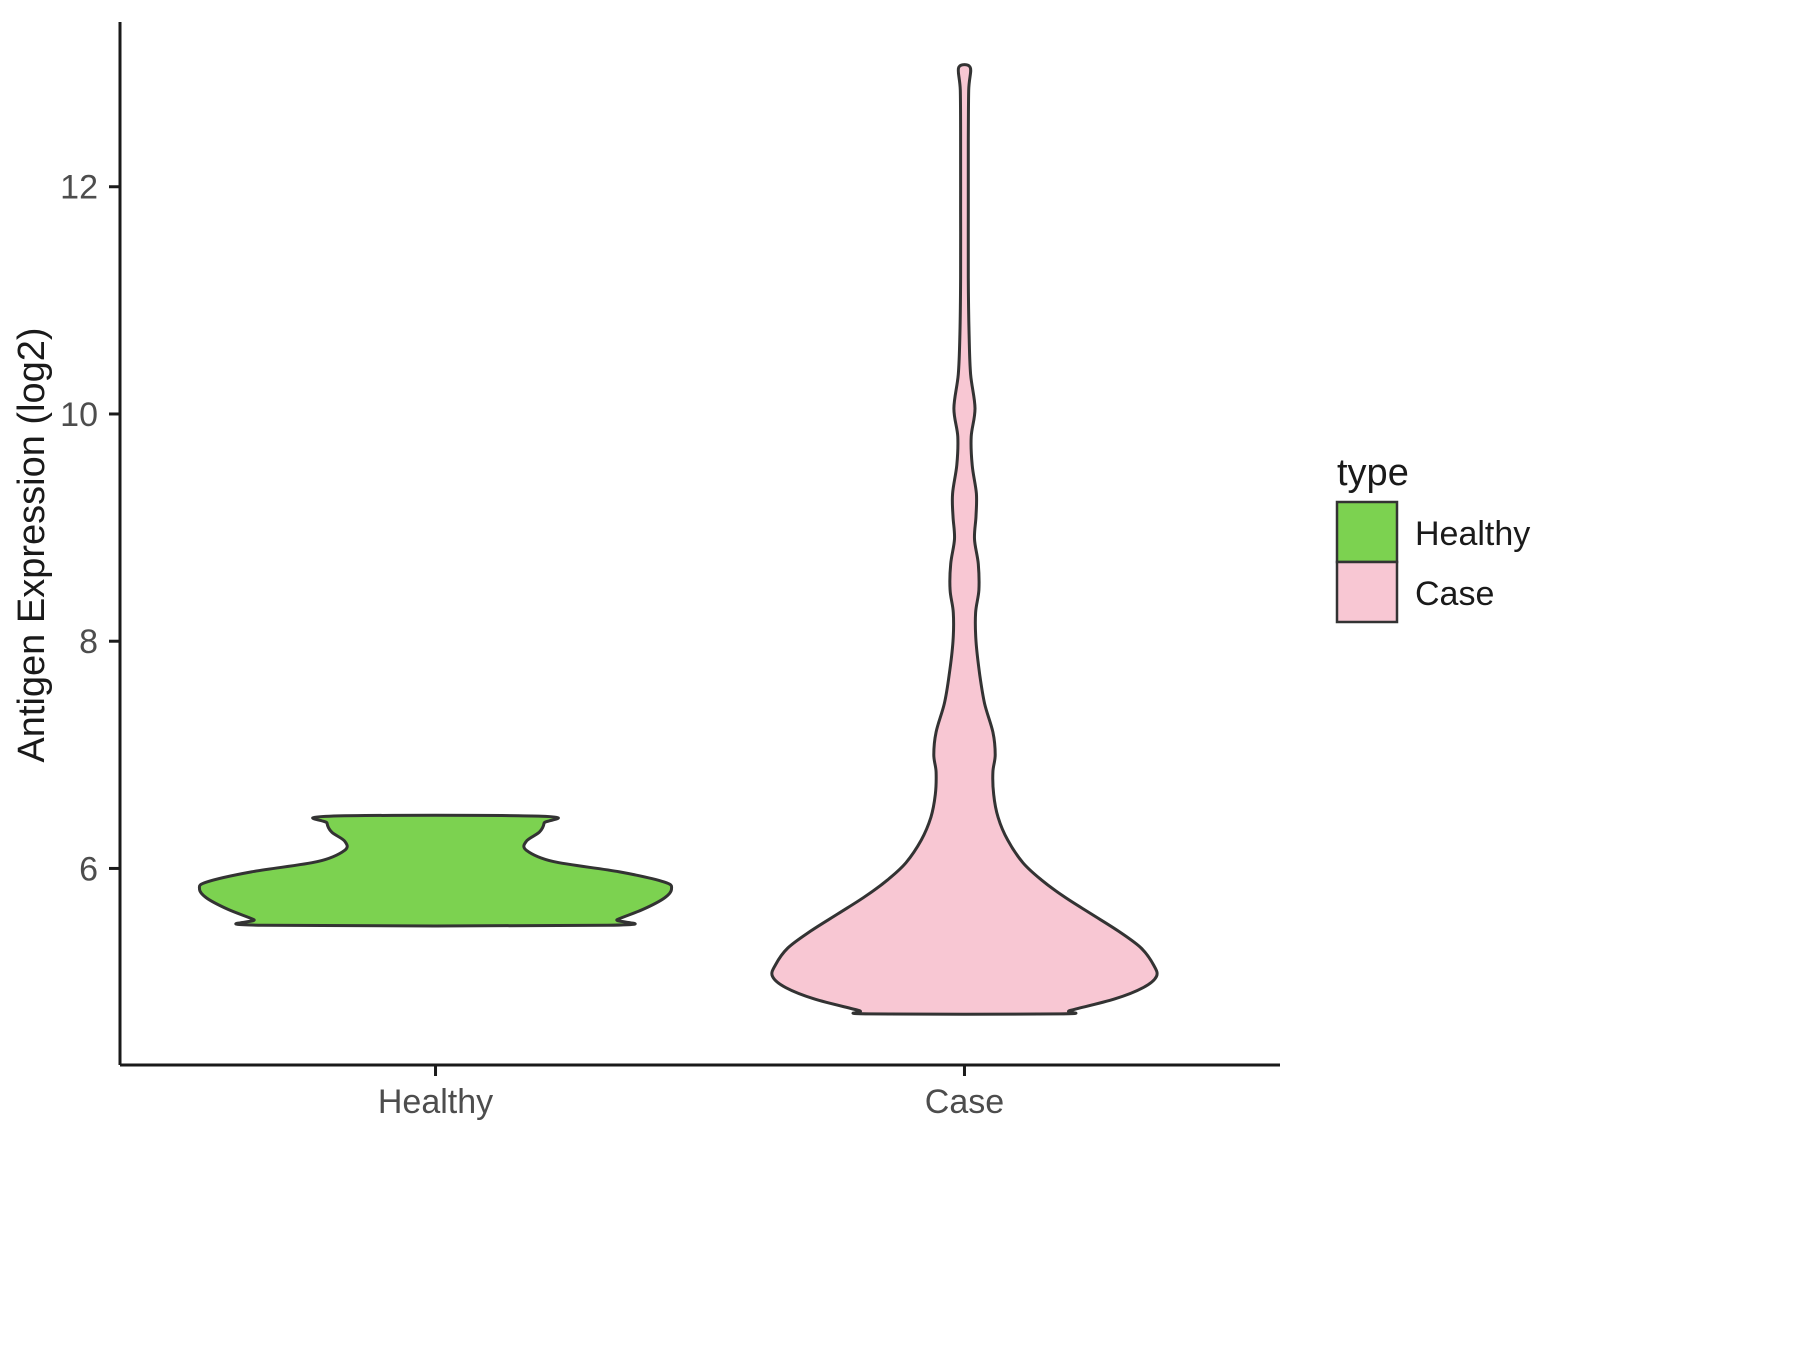 The image size is (1800, 1350). I want to click on x-tick-label-healthy: Healthy, so click(435, 1102).